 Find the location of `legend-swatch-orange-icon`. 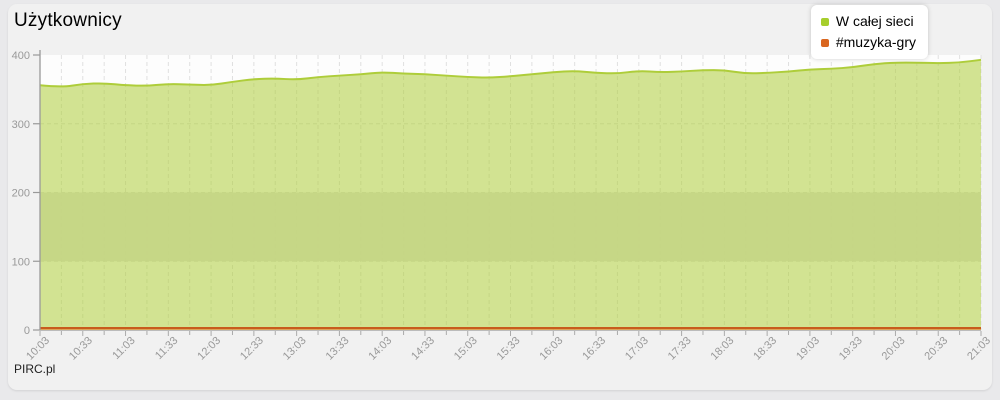

legend-swatch-orange-icon is located at coordinates (824, 42).